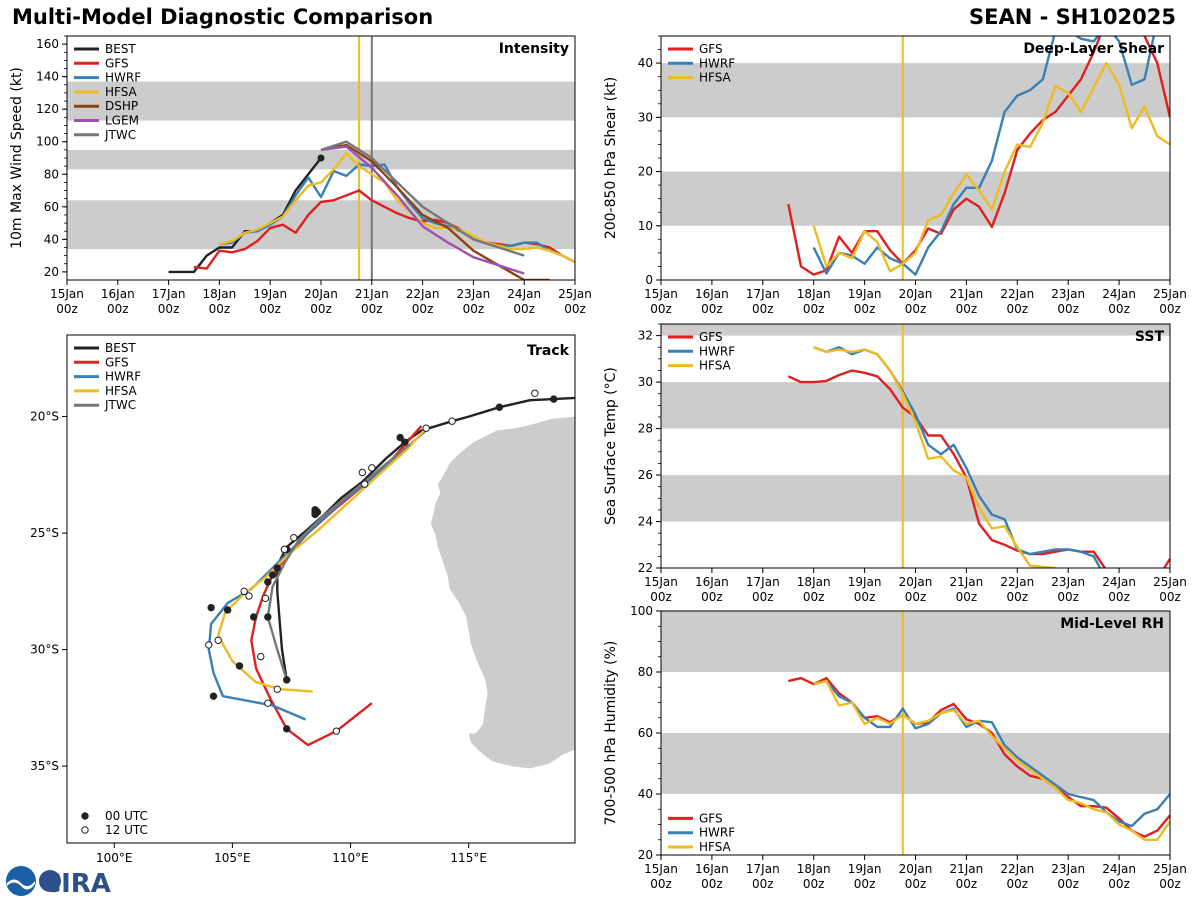 The width and height of the screenshot is (1200, 900). What do you see at coordinates (117, 362) in the screenshot?
I see `legend-label: GFS` at bounding box center [117, 362].